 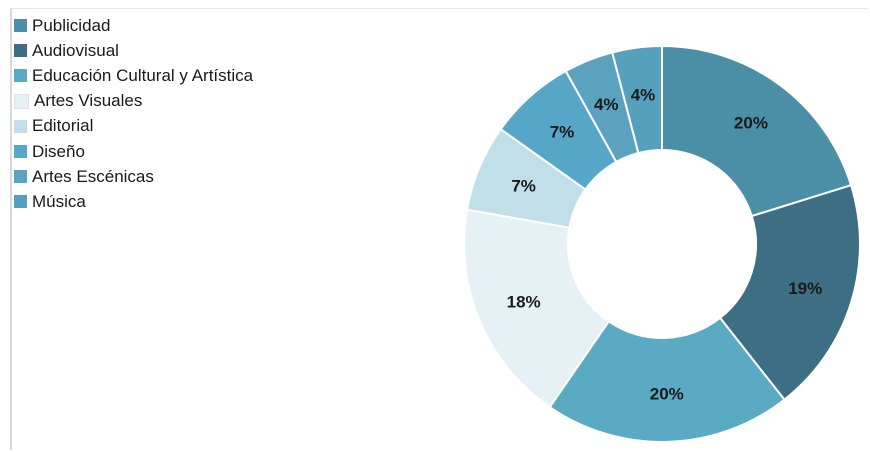 What do you see at coordinates (143, 75) in the screenshot?
I see `legend-label: Educación Cultural y Artística` at bounding box center [143, 75].